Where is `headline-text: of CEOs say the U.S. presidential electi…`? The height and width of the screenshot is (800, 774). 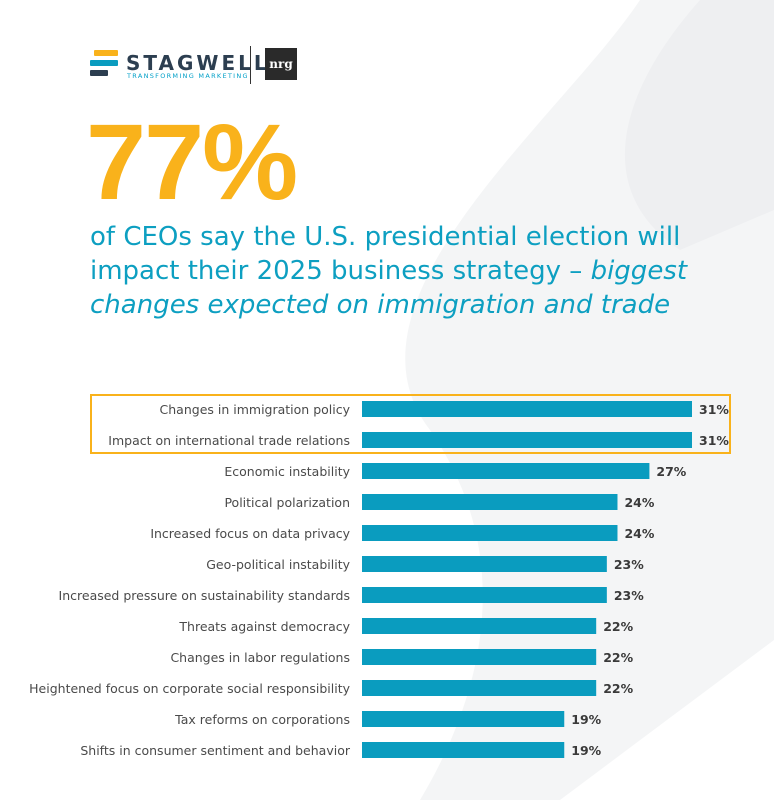
headline-text: of CEOs say the U.S. presidential electi… is located at coordinates (410, 271).